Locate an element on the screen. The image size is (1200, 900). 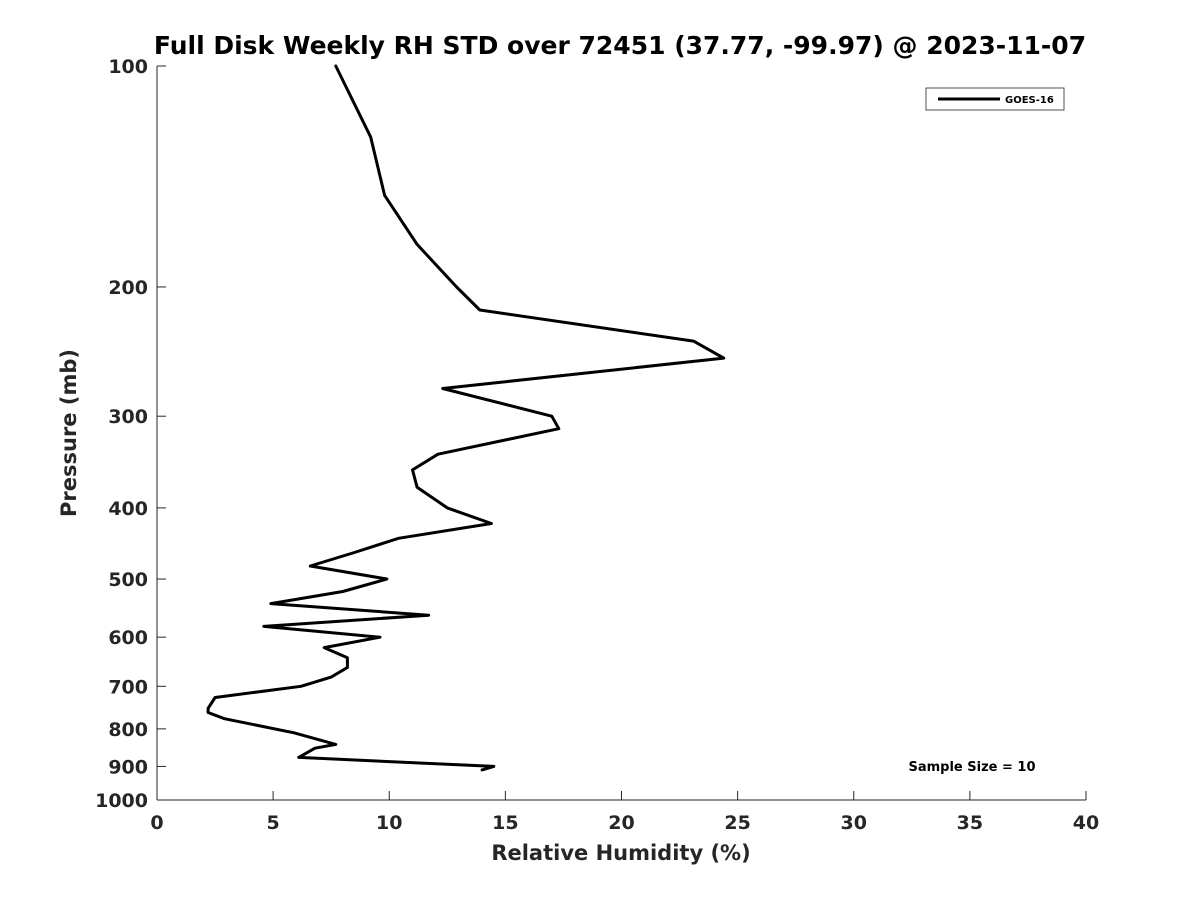
y-tick-label: 600 is located at coordinates (128, 638).